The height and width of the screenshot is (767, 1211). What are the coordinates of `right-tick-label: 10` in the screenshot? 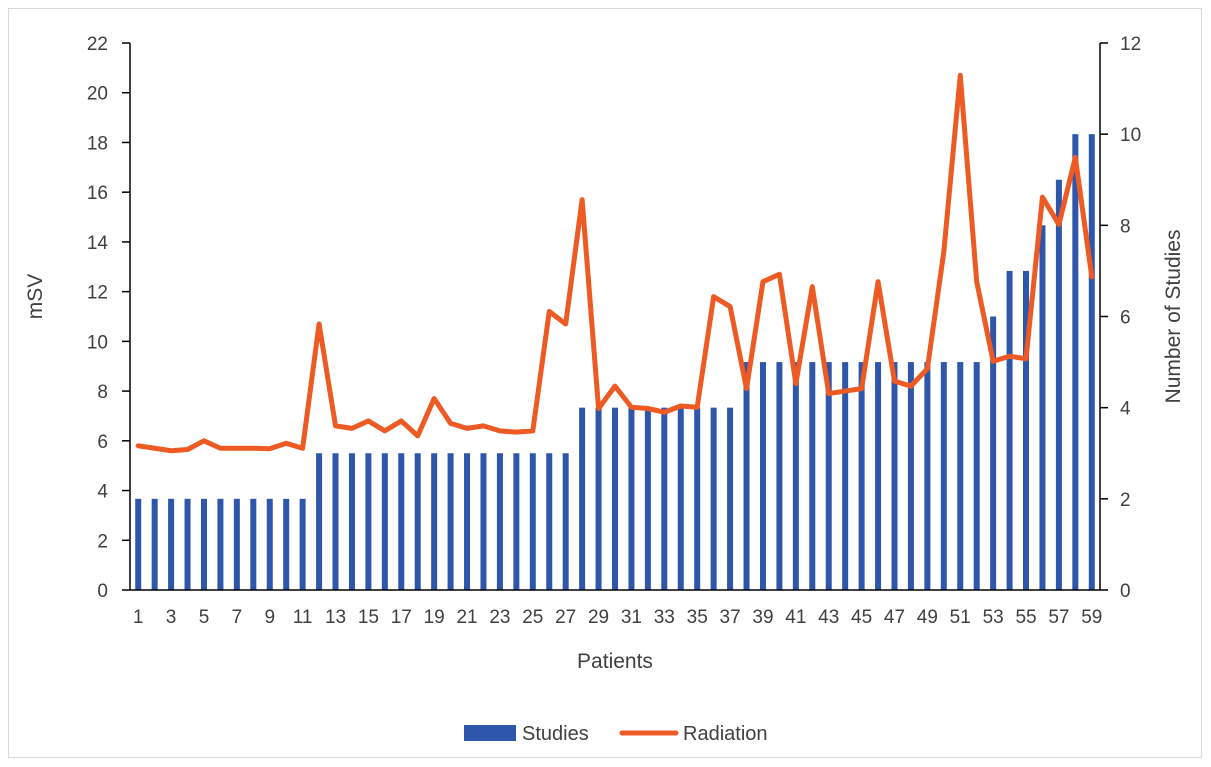 It's located at (1130, 135).